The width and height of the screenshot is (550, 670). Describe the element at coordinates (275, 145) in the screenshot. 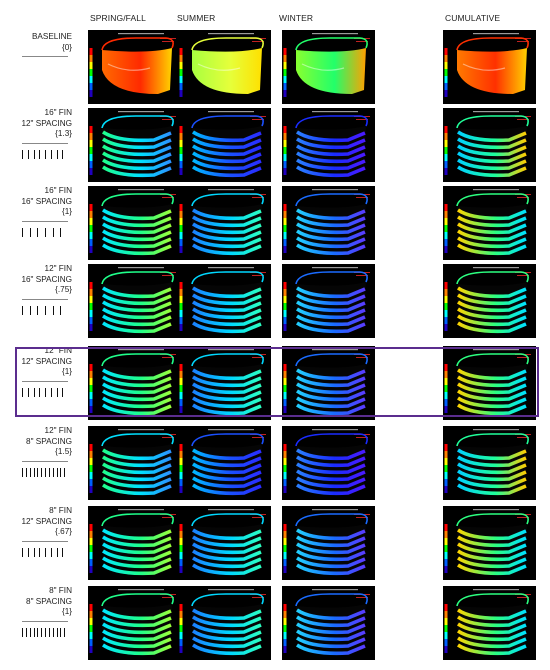

I see `option-row: 16" FIN 12" SPACING {1.3}` at that location.